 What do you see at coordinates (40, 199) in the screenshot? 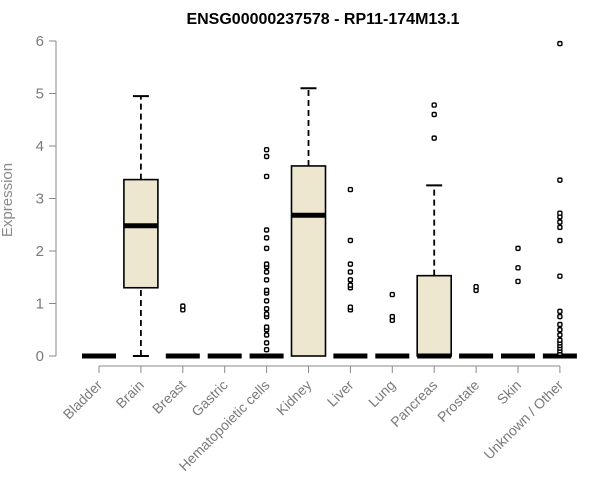
I see `y-tick-label: 3` at bounding box center [40, 199].